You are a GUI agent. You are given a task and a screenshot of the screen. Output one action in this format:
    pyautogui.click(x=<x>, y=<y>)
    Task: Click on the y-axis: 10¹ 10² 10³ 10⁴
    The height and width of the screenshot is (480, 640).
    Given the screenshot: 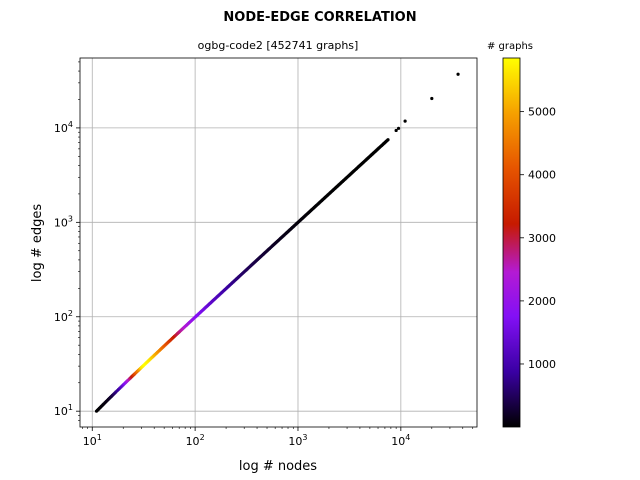 What is the action you would take?
    pyautogui.click(x=67, y=241)
    